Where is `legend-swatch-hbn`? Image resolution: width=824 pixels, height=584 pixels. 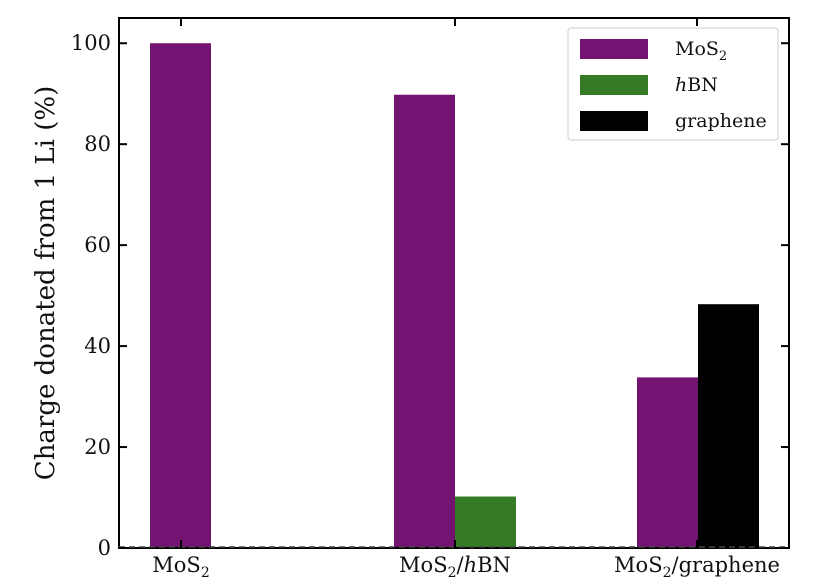 legend-swatch-hbn is located at coordinates (614, 85).